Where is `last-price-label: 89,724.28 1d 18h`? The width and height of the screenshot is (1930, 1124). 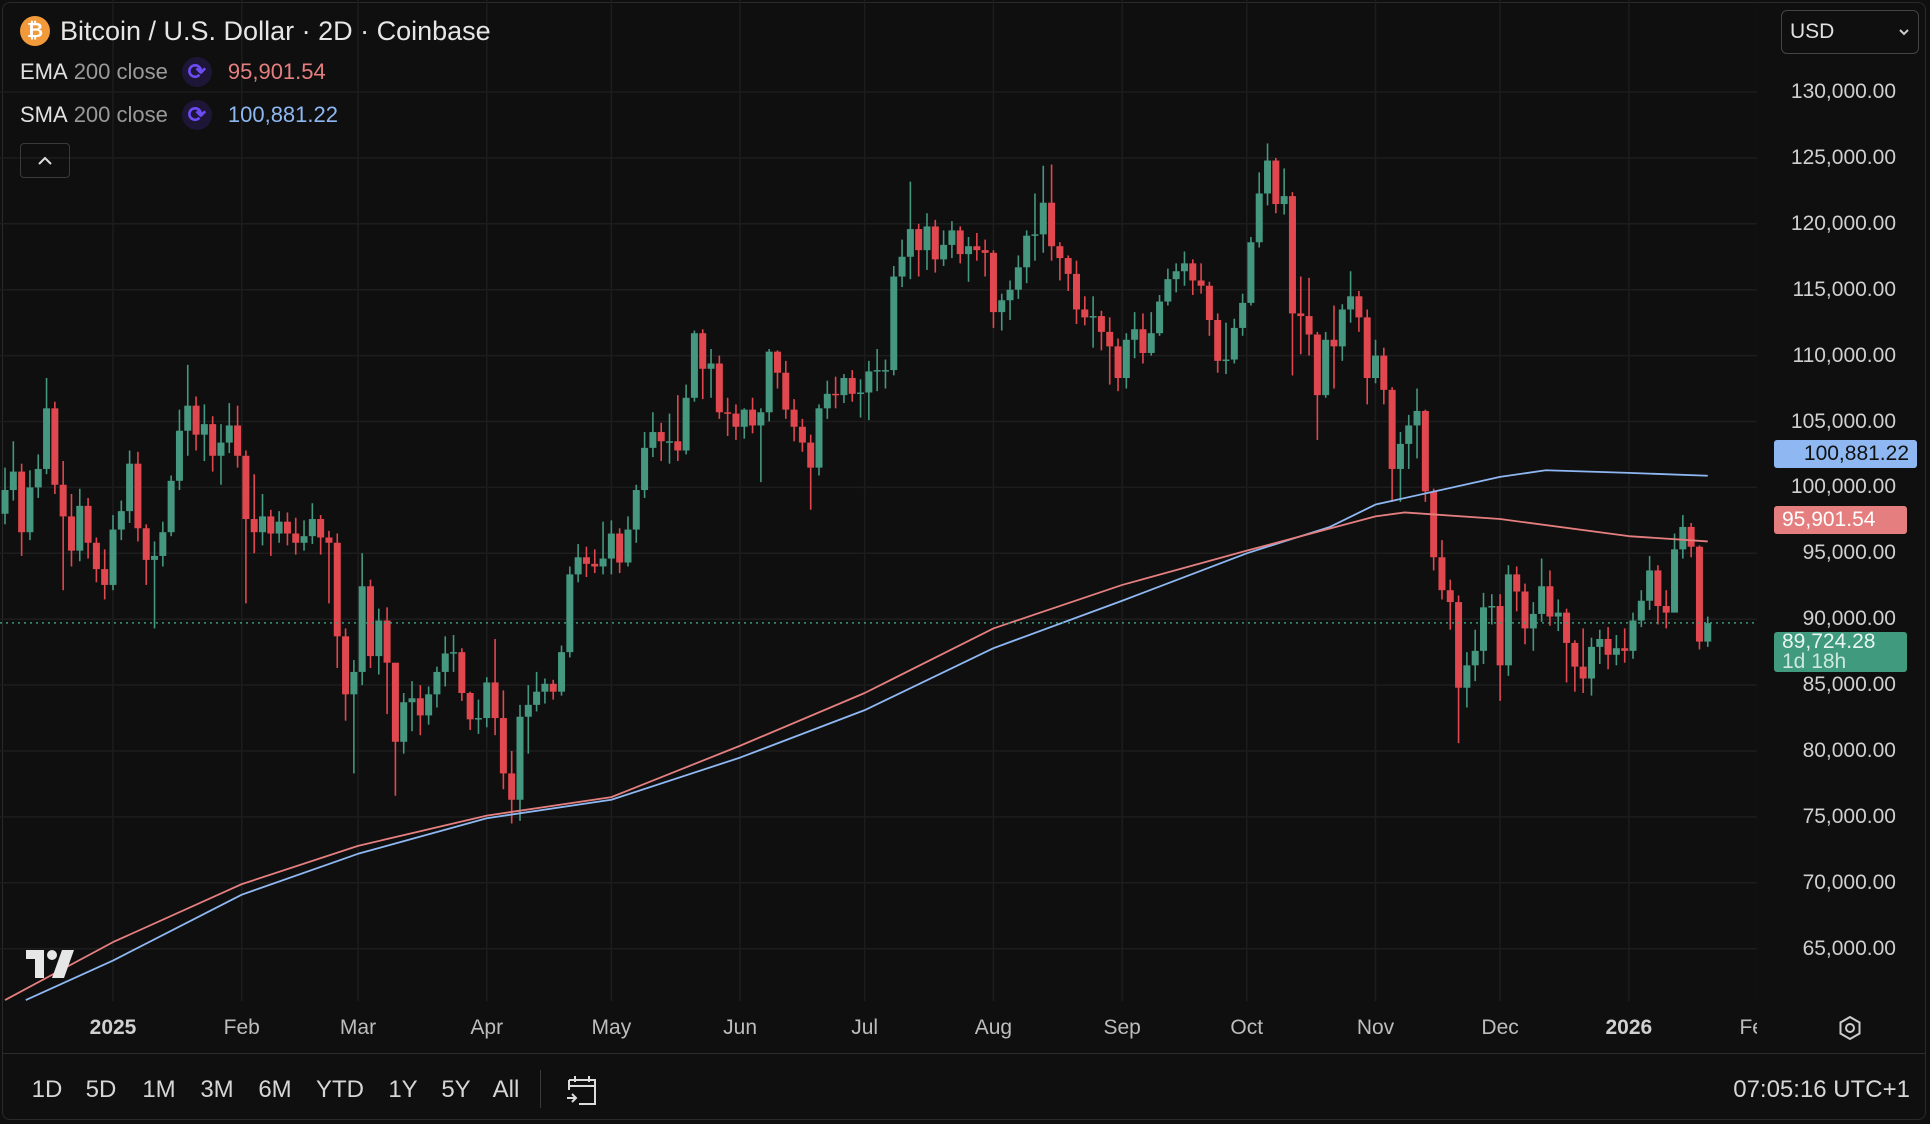
last-price-label: 89,724.28 1d 18h is located at coordinates (1840, 652).